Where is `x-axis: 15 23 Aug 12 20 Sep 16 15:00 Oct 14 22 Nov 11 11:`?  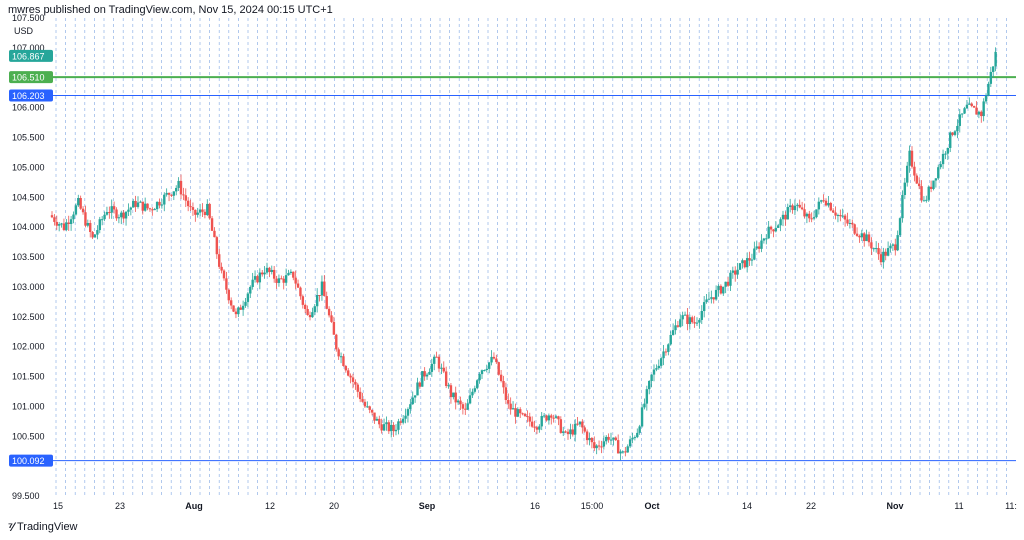
x-axis: 15 23 Aug 12 20 Sep 16 15:00 Oct 14 22 Nov 11 11: is located at coordinates (535, 506).